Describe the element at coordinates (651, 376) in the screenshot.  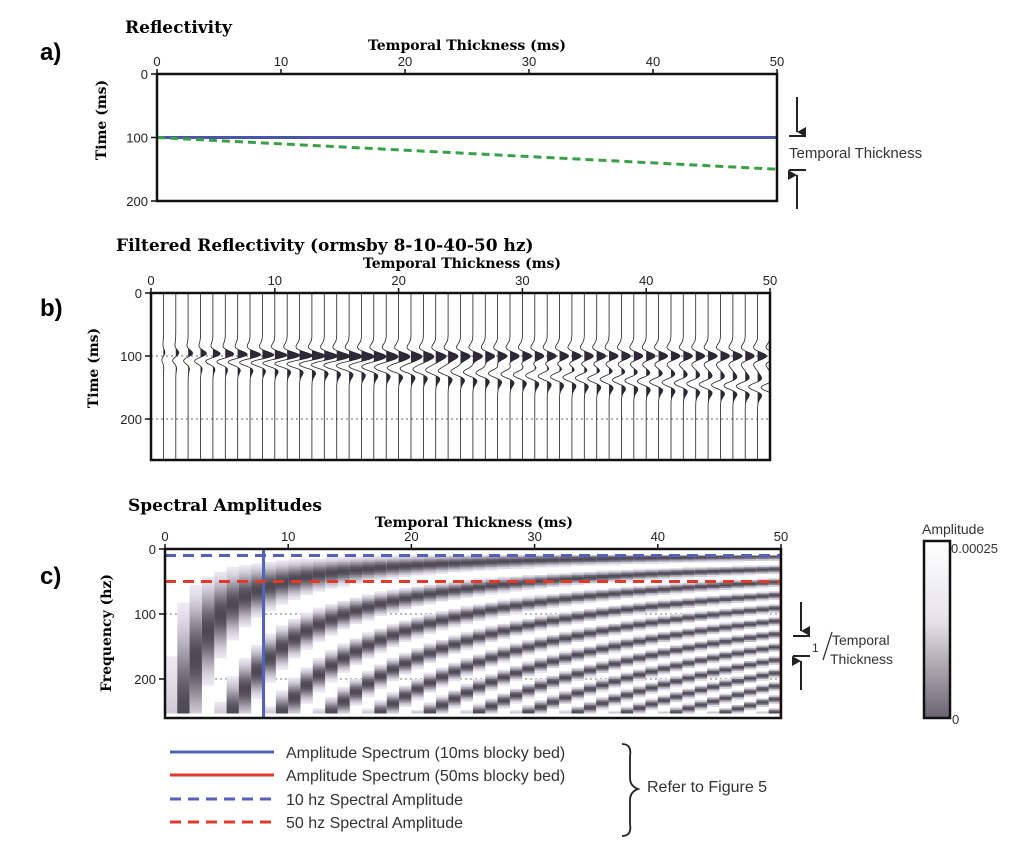
I see `wiggle-fill` at that location.